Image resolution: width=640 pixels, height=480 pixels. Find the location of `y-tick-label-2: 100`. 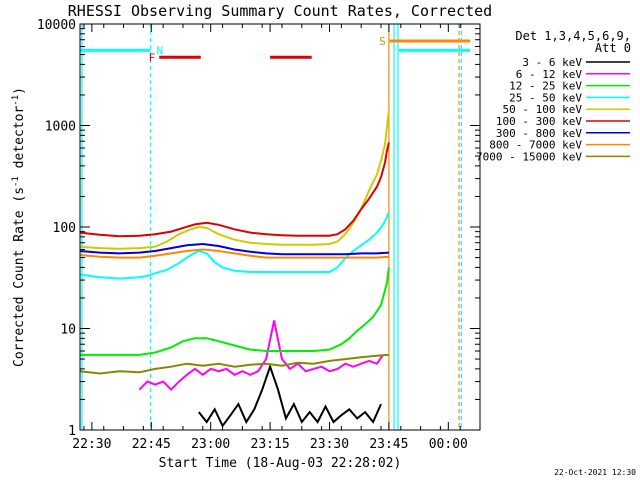

y-tick-label-2: 100 is located at coordinates (64, 228).